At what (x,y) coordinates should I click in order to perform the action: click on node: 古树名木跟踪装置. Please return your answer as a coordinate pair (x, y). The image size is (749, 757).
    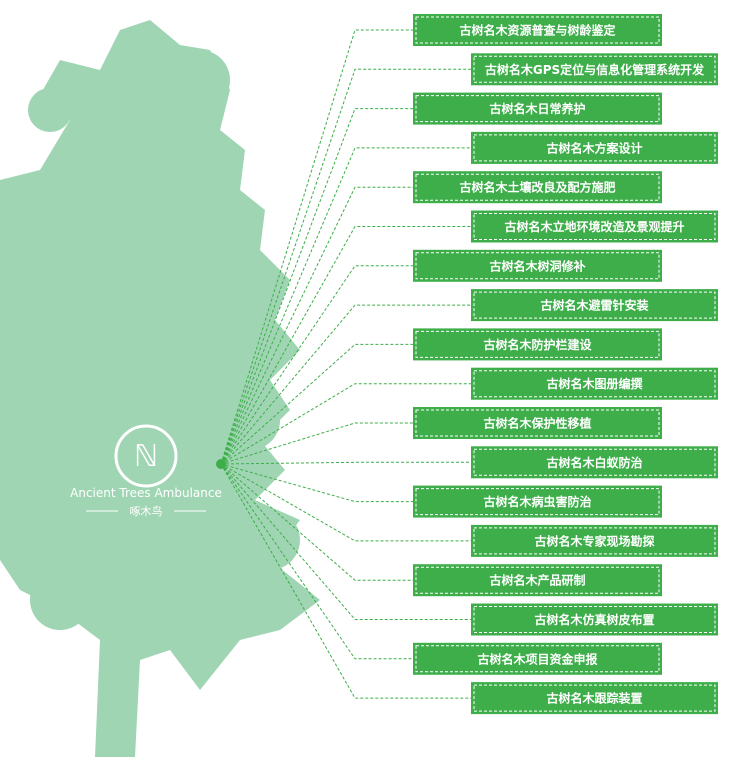
    Looking at the image, I should click on (594, 698).